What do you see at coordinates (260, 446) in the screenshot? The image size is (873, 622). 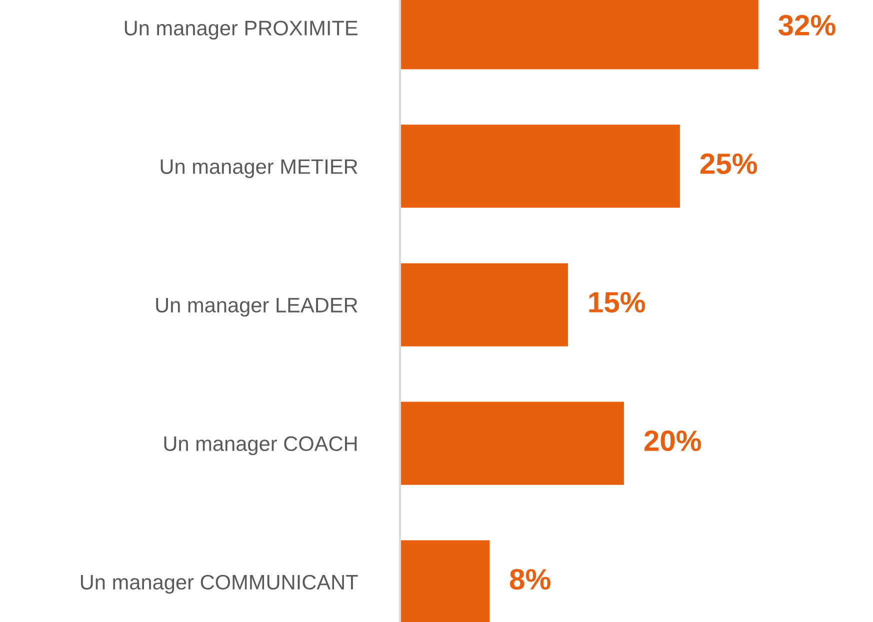 I see `y-tick-label: Un manager COACH` at bounding box center [260, 446].